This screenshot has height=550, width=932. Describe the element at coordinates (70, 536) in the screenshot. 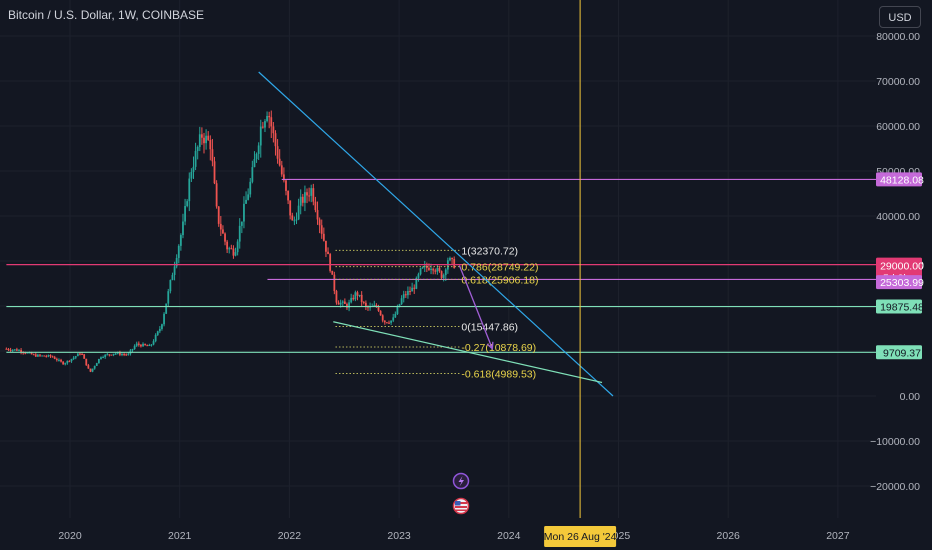

I see `time-tick-label: 2020` at that location.